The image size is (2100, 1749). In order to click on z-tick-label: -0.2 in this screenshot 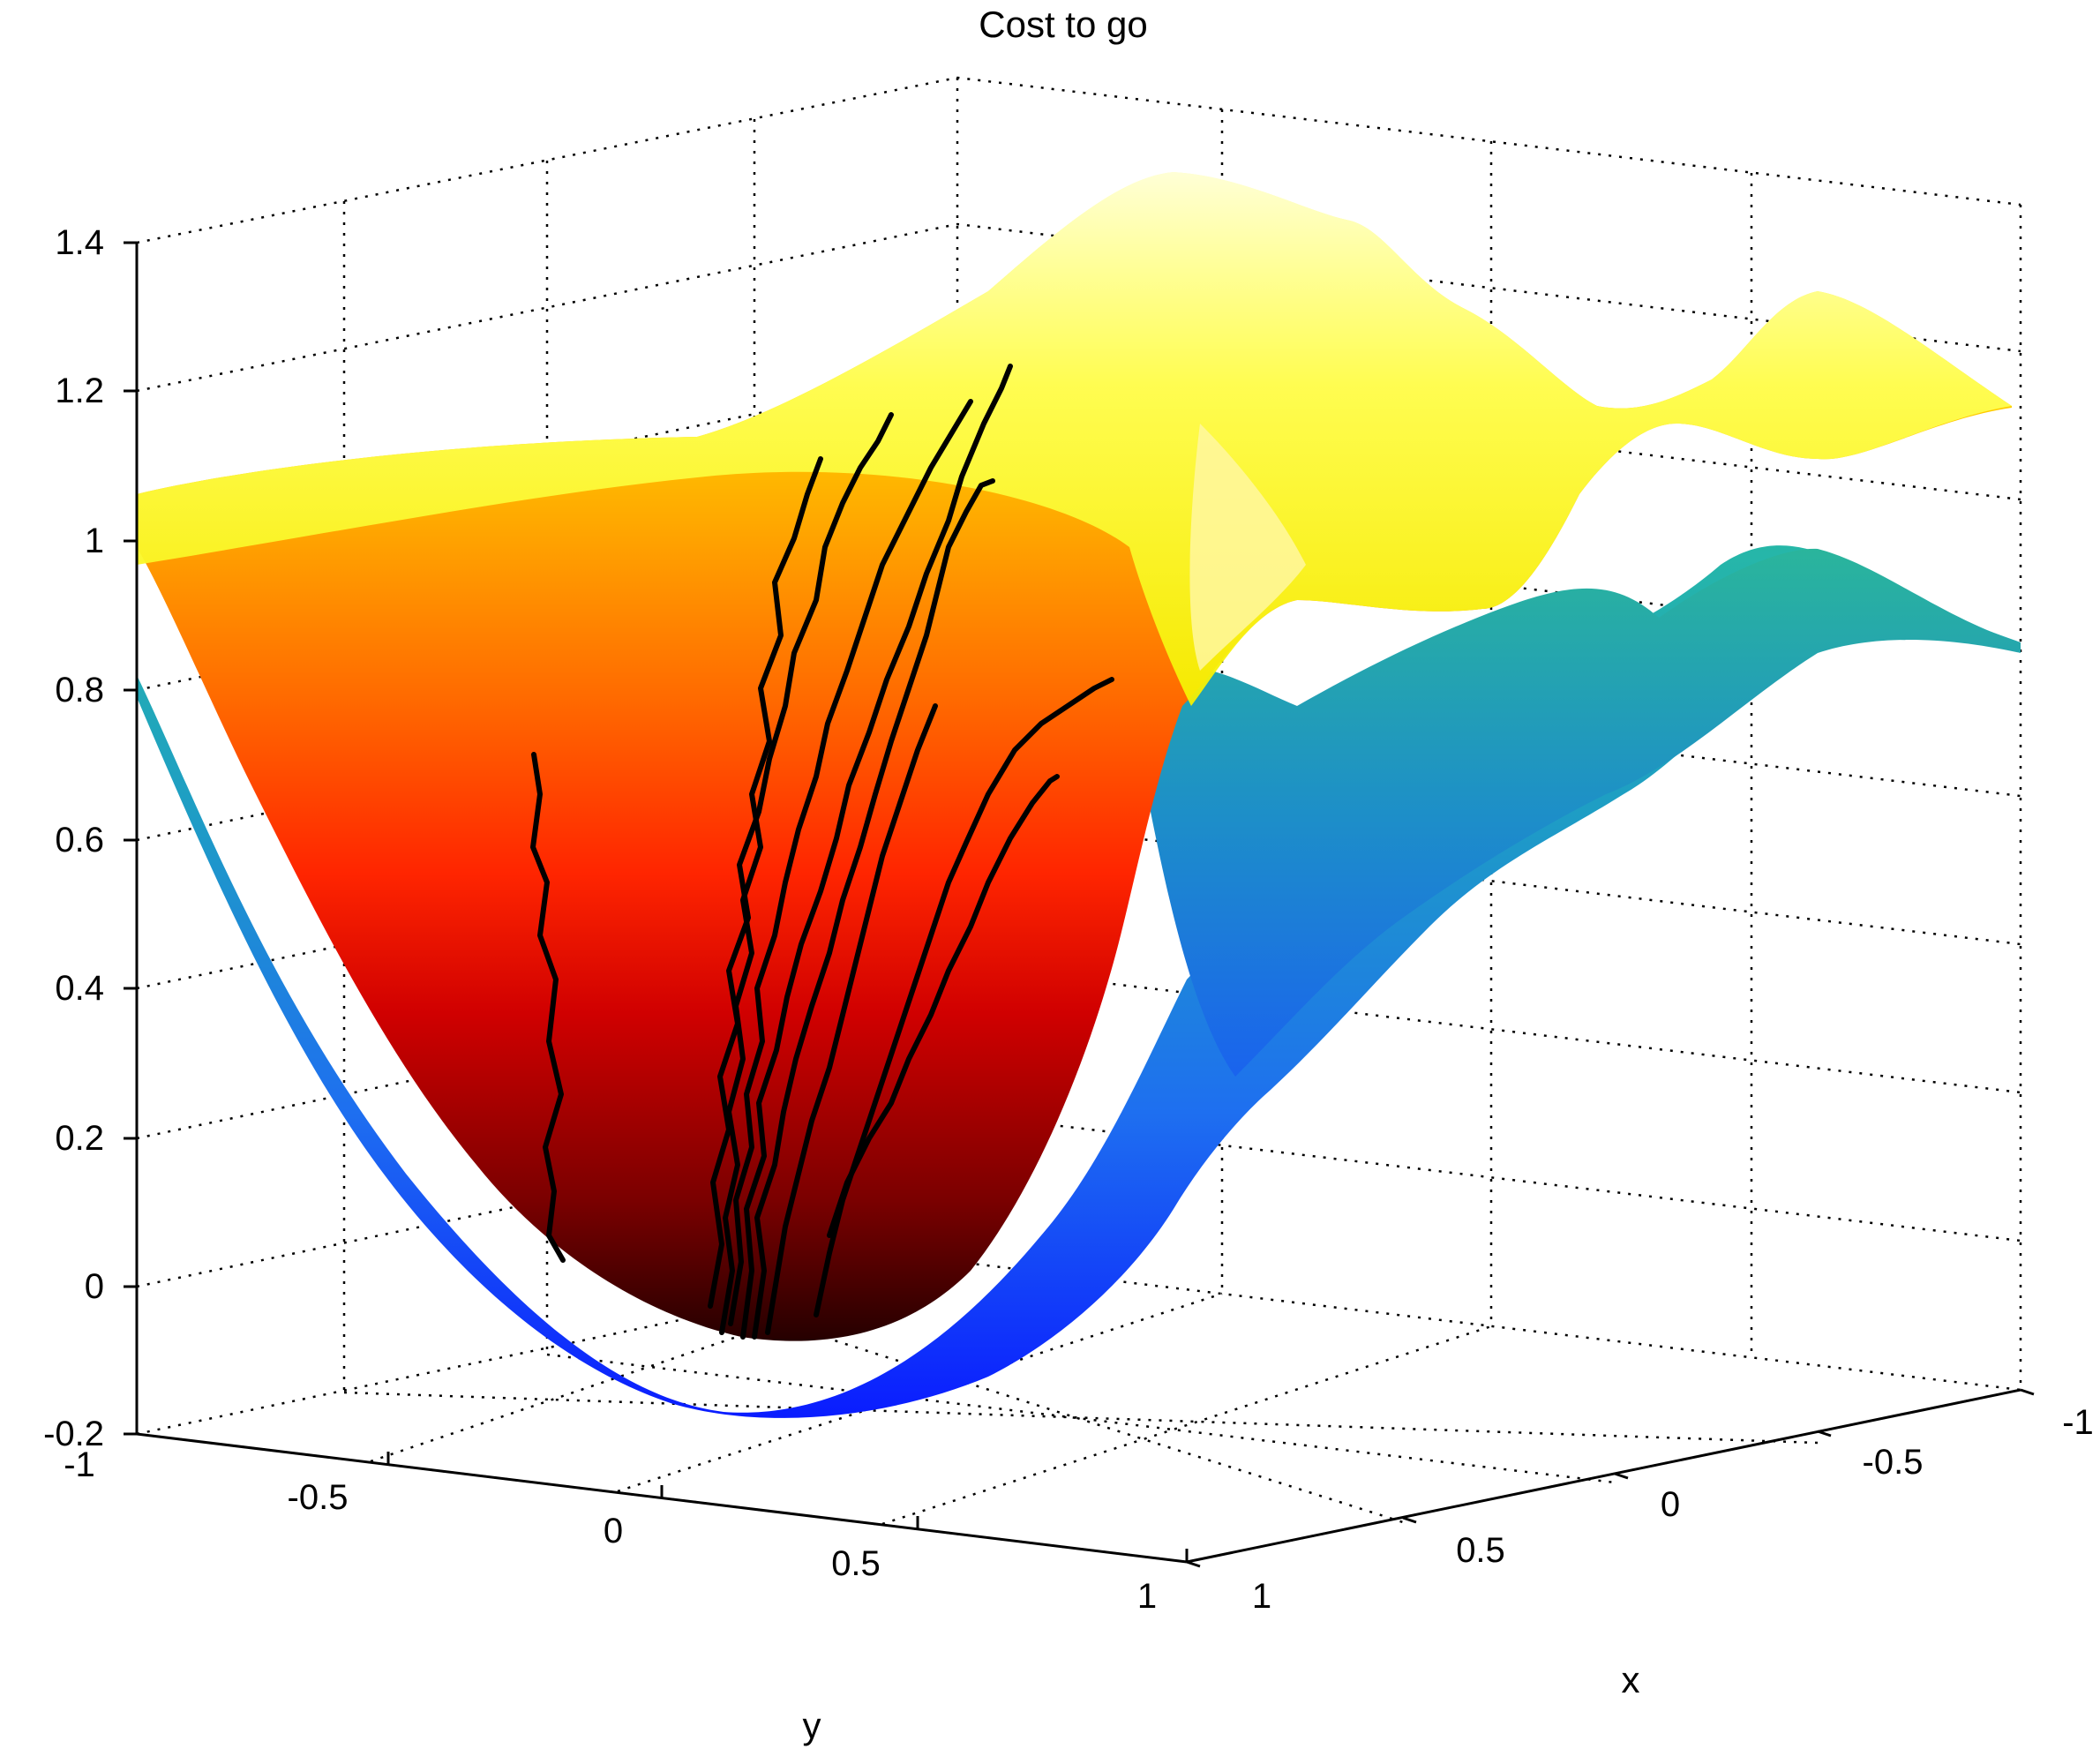, I will do `click(73, 1434)`.